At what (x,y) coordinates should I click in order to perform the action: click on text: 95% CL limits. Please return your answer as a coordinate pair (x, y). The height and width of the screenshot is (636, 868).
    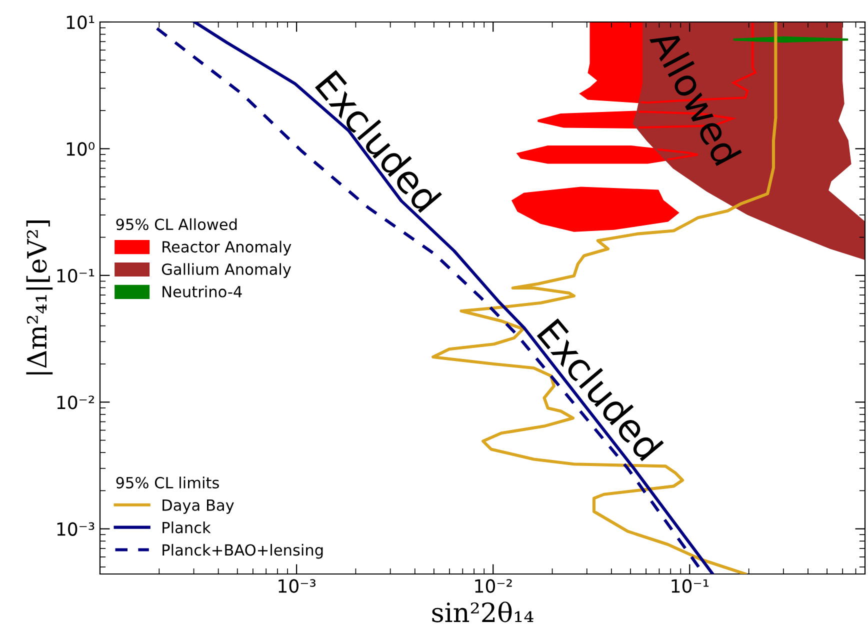
    Looking at the image, I should click on (167, 482).